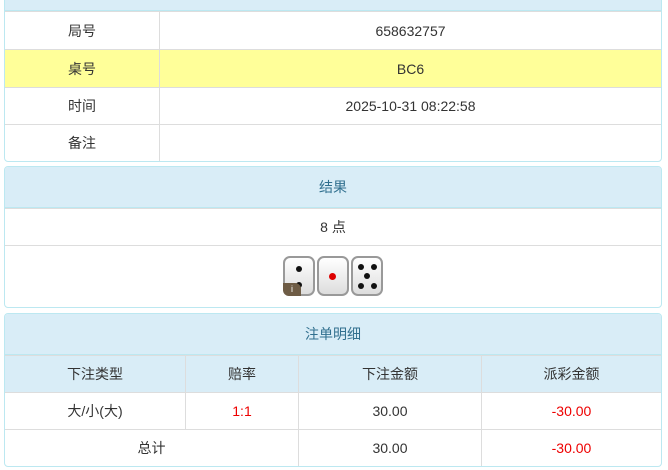  I want to click on total-amount: 30.00, so click(390, 447).